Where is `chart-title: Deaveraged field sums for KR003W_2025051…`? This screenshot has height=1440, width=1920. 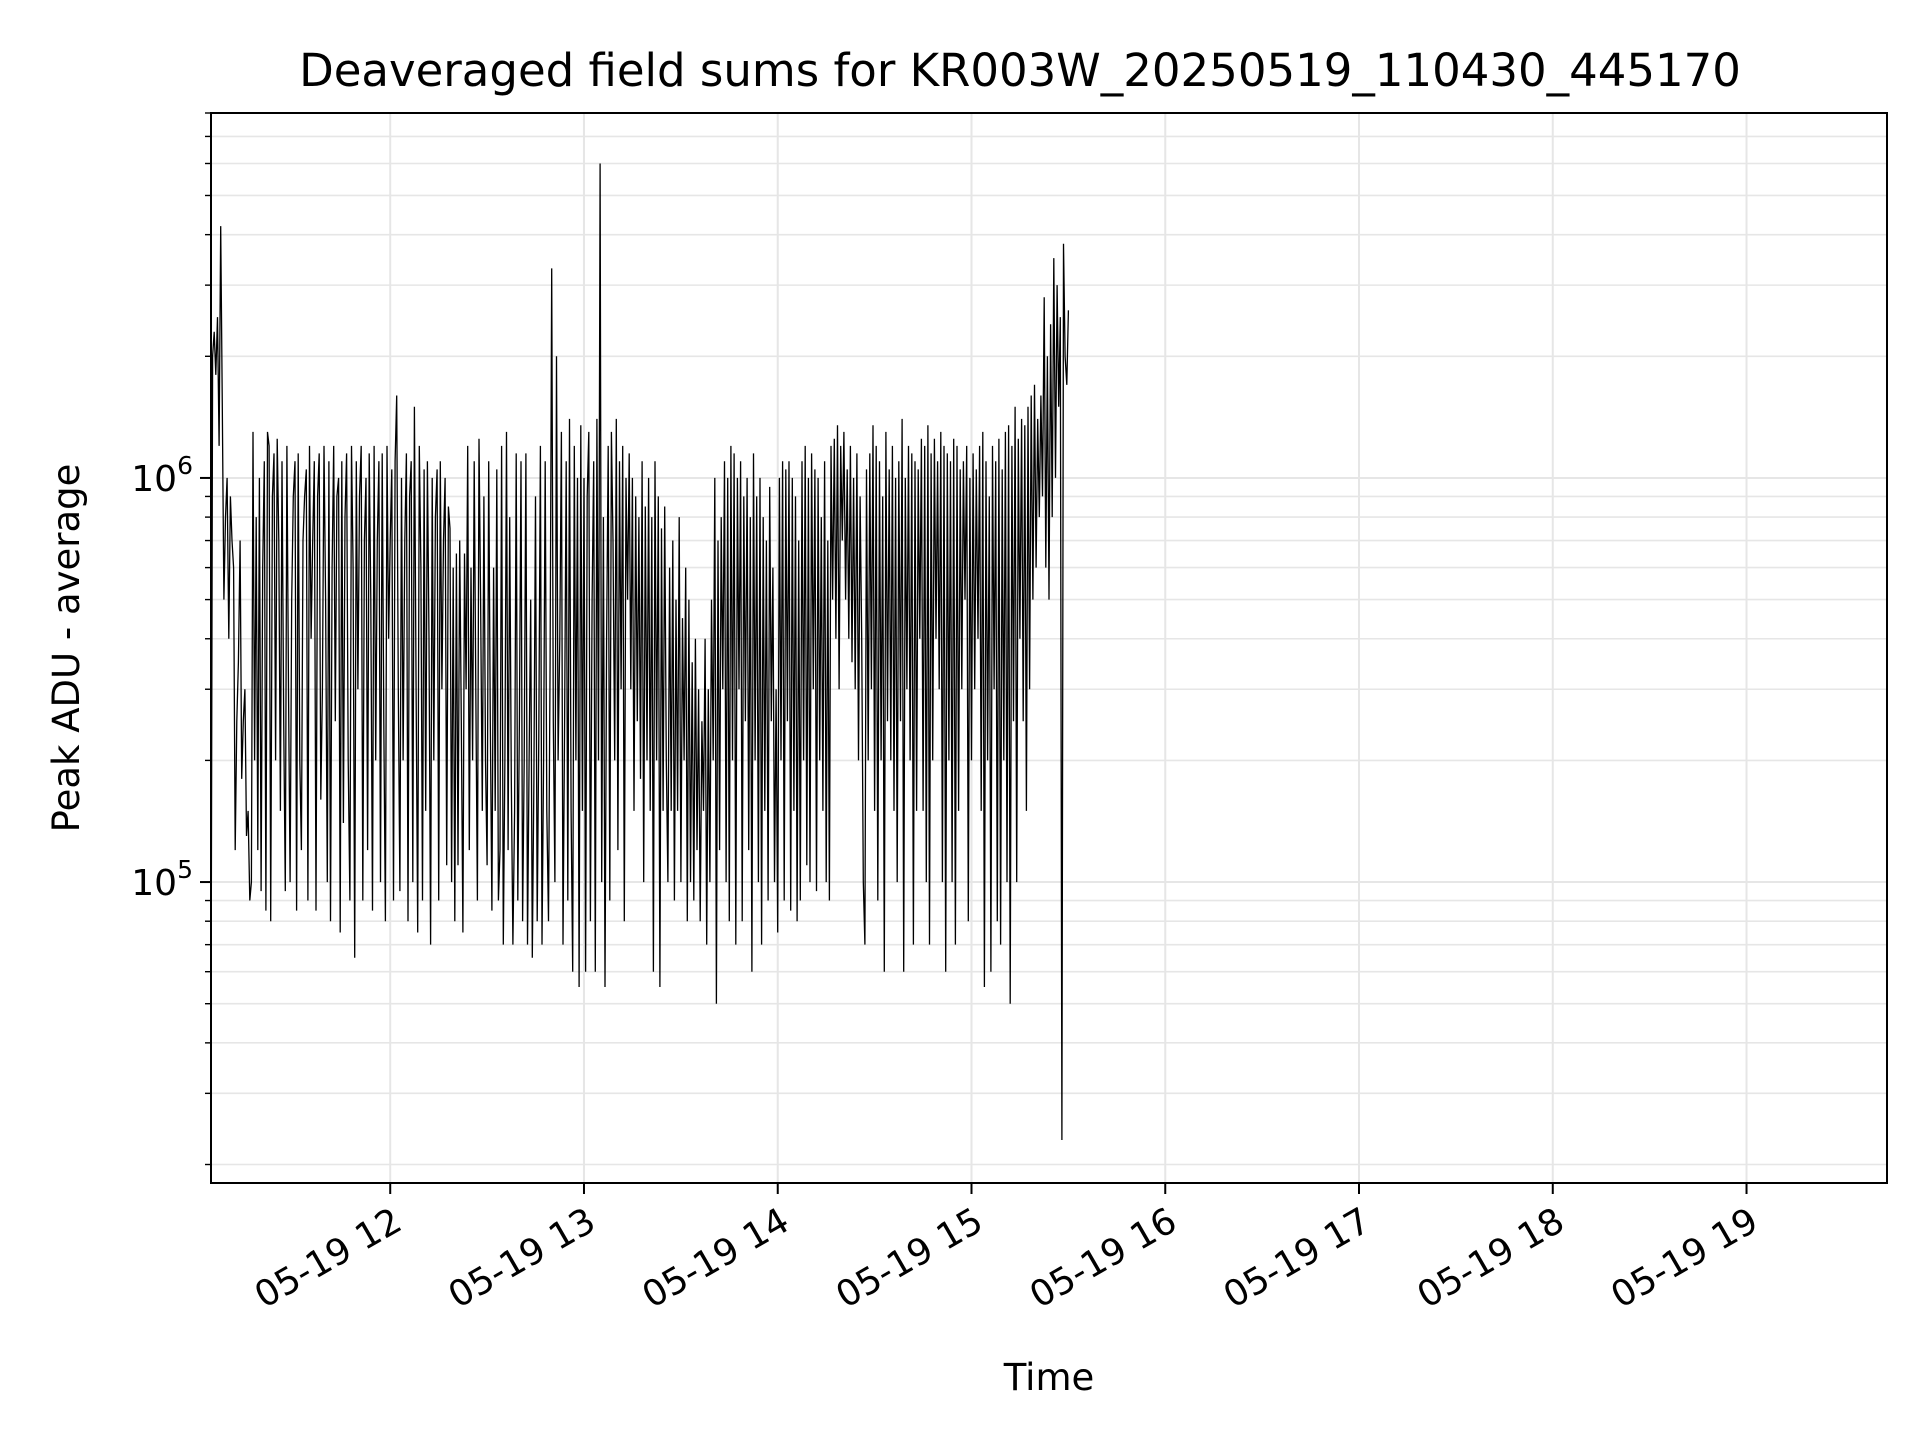 chart-title: Deaveraged field sums for KR003W_2025051… is located at coordinates (1020, 70).